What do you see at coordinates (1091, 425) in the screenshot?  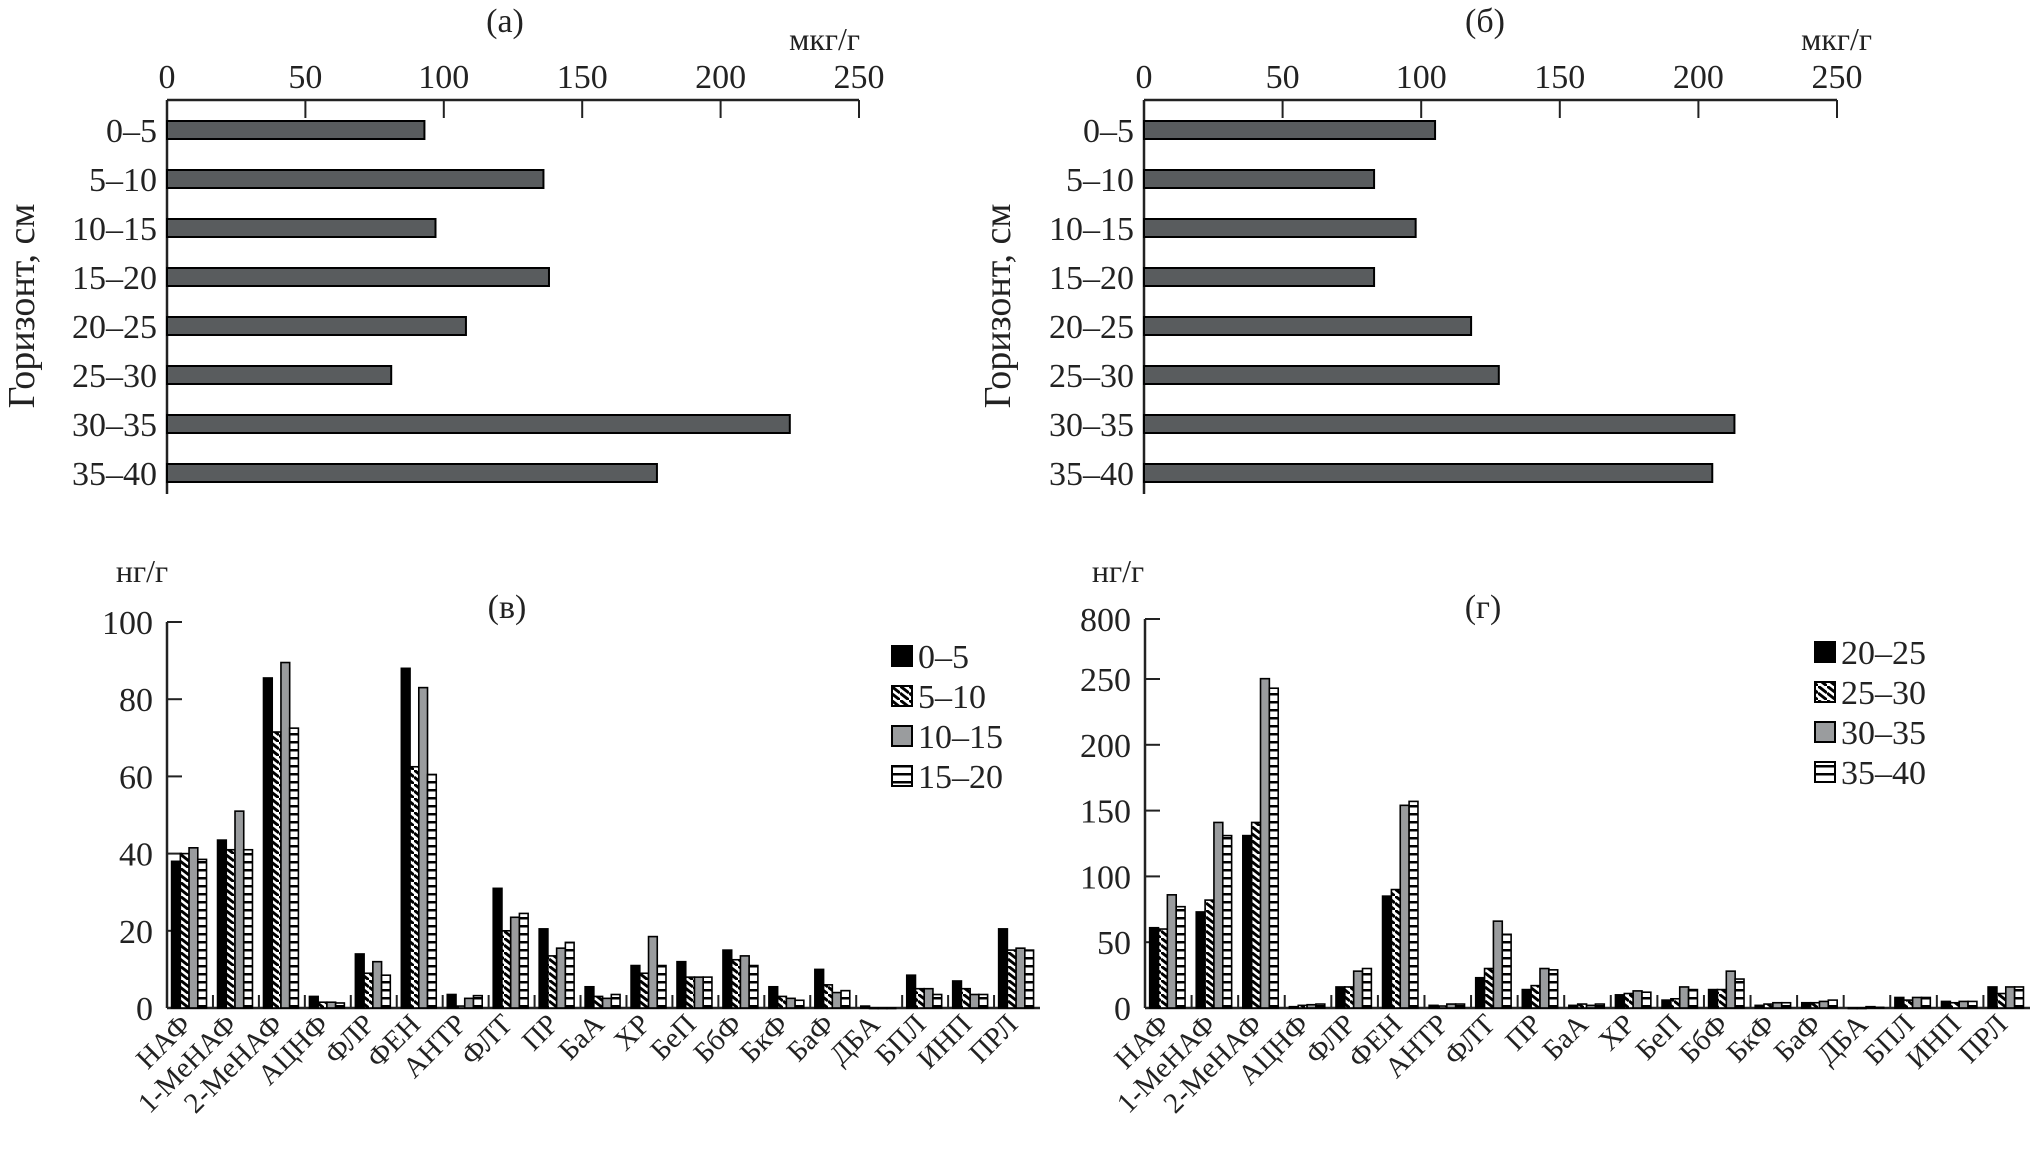 I see `category-label: 30–35` at bounding box center [1091, 425].